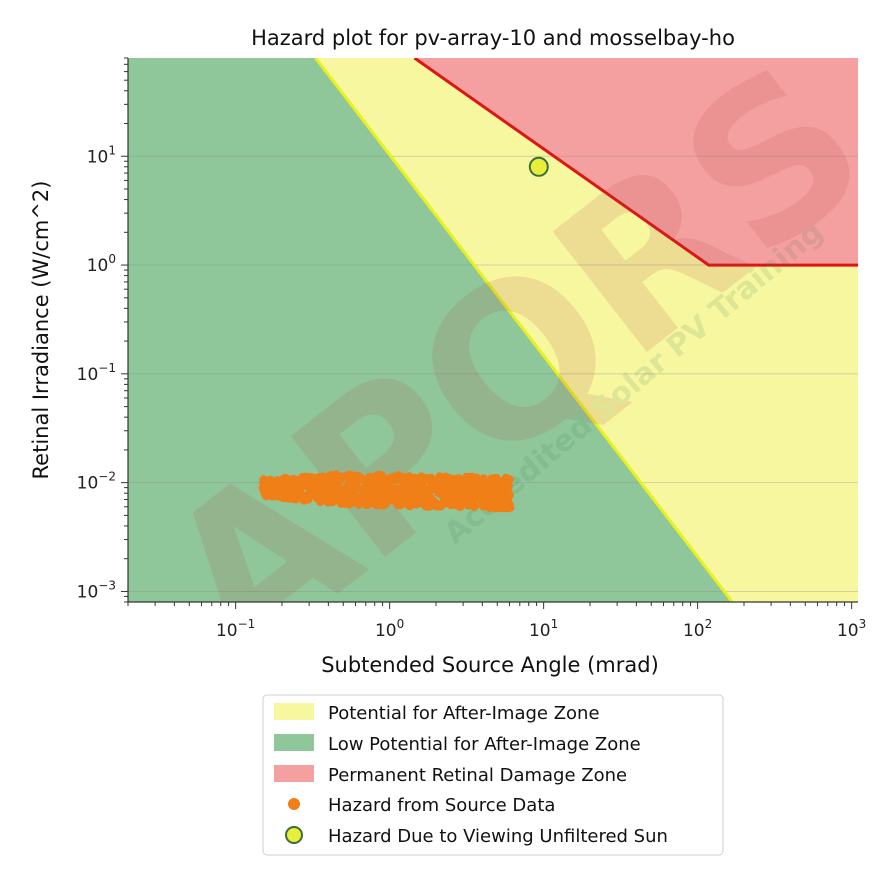 The image size is (896, 882). What do you see at coordinates (477, 775) in the screenshot?
I see `legend-label-retinal-damage: Permanent Retinal Damage Zone` at bounding box center [477, 775].